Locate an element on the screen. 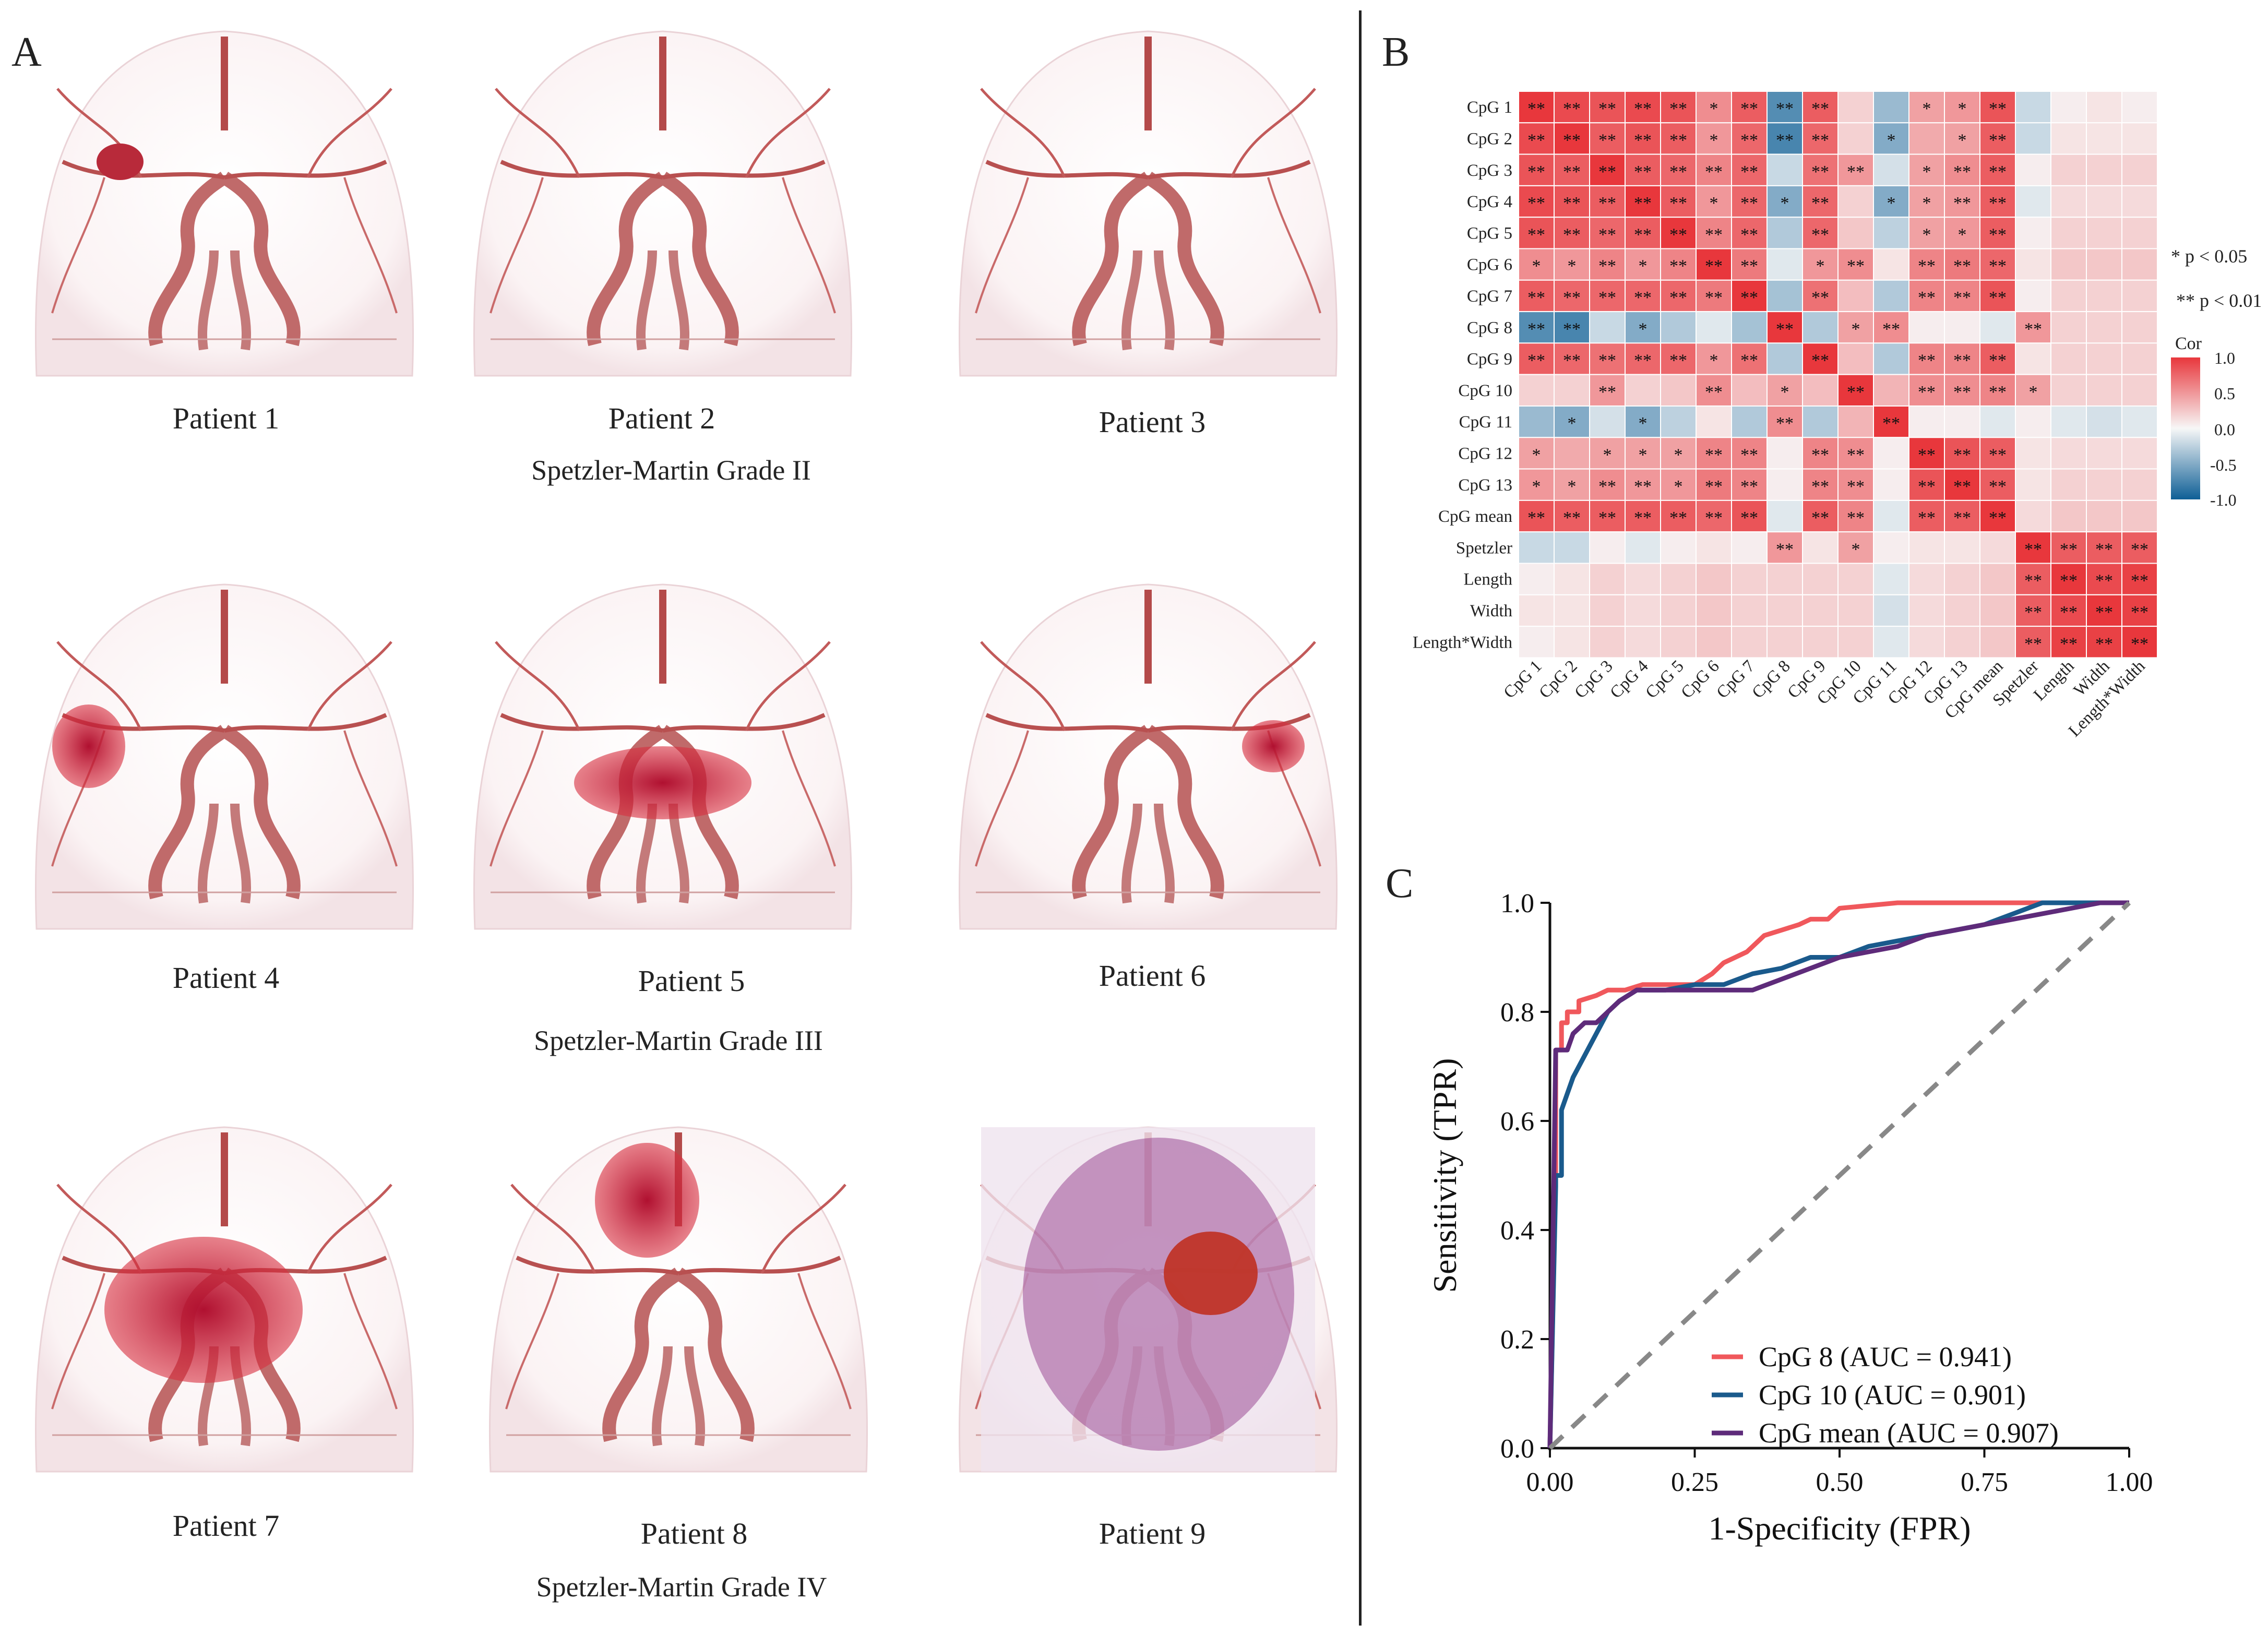  colorbar-tick-0: 0.0 is located at coordinates (2224, 429).